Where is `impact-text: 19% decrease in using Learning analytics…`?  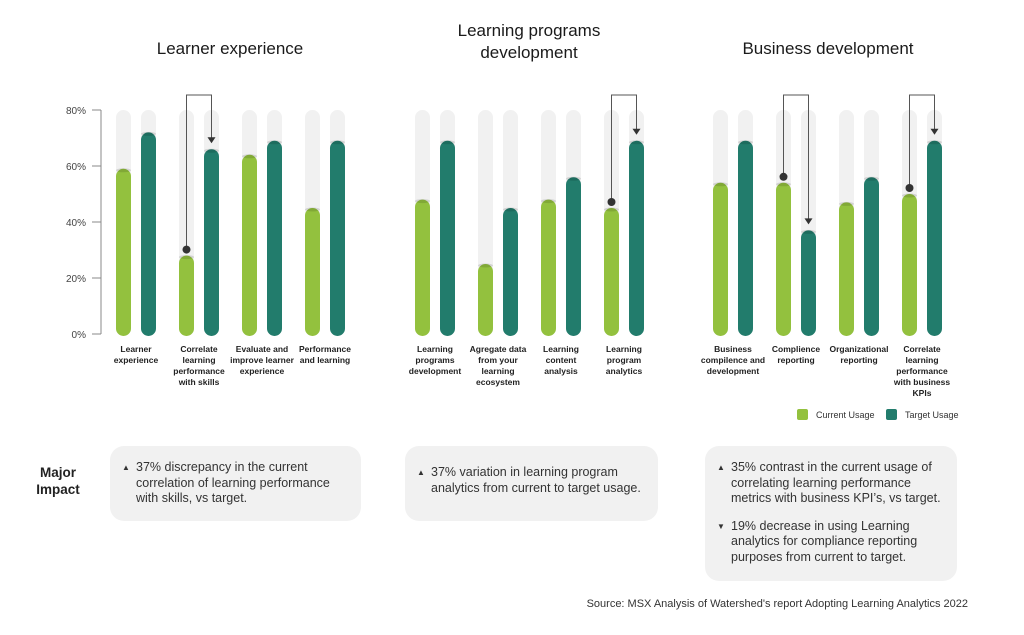 impact-text: 19% decrease in using Learning analytics… is located at coordinates (824, 541).